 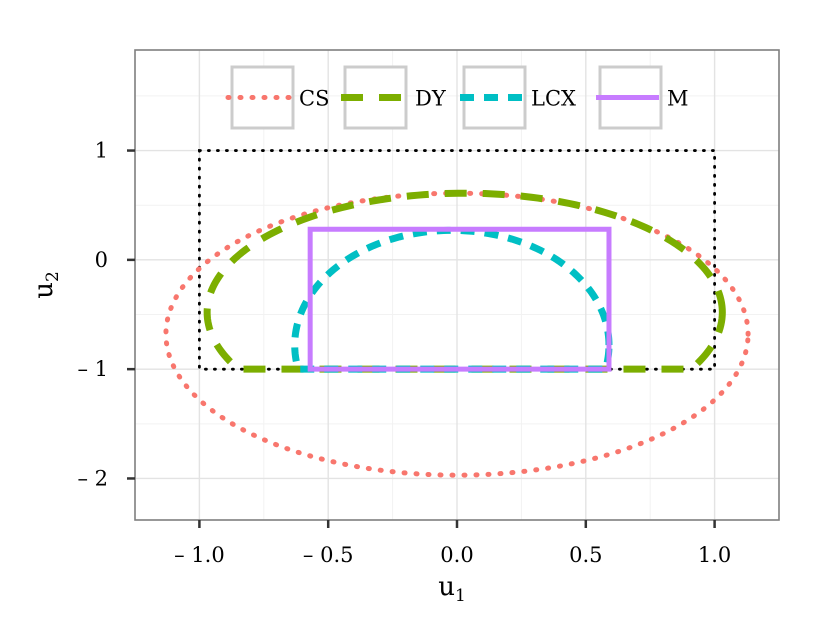 What do you see at coordinates (459, 299) in the screenshot?
I see `series-line-m` at bounding box center [459, 299].